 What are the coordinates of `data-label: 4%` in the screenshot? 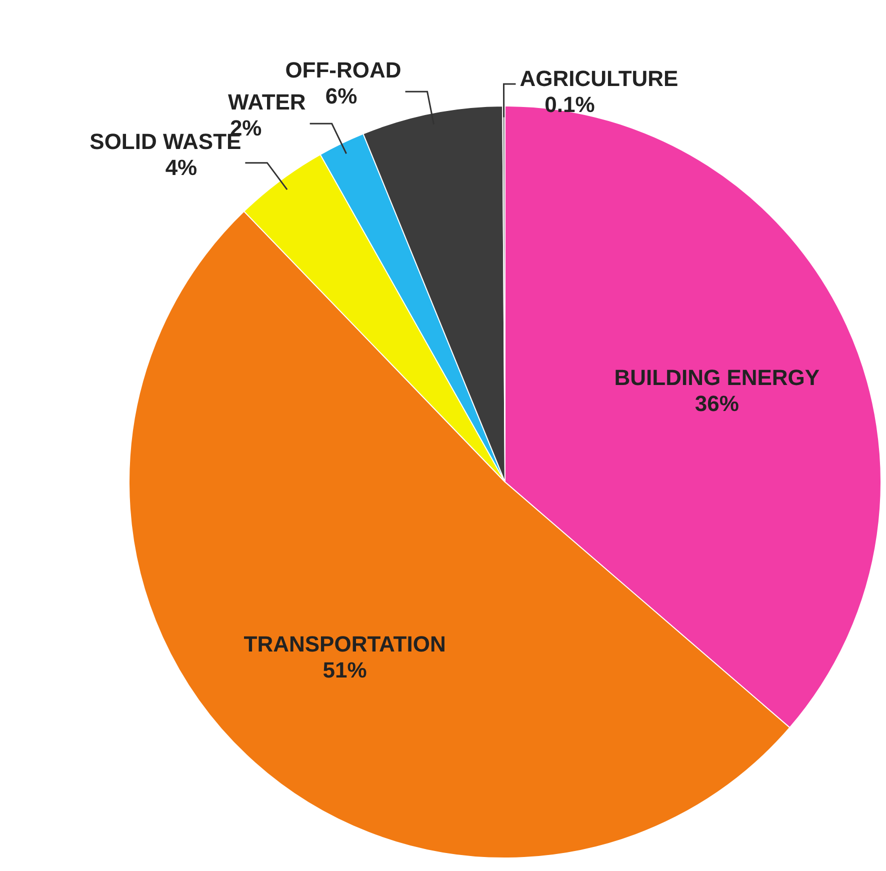 It's located at (181, 167).